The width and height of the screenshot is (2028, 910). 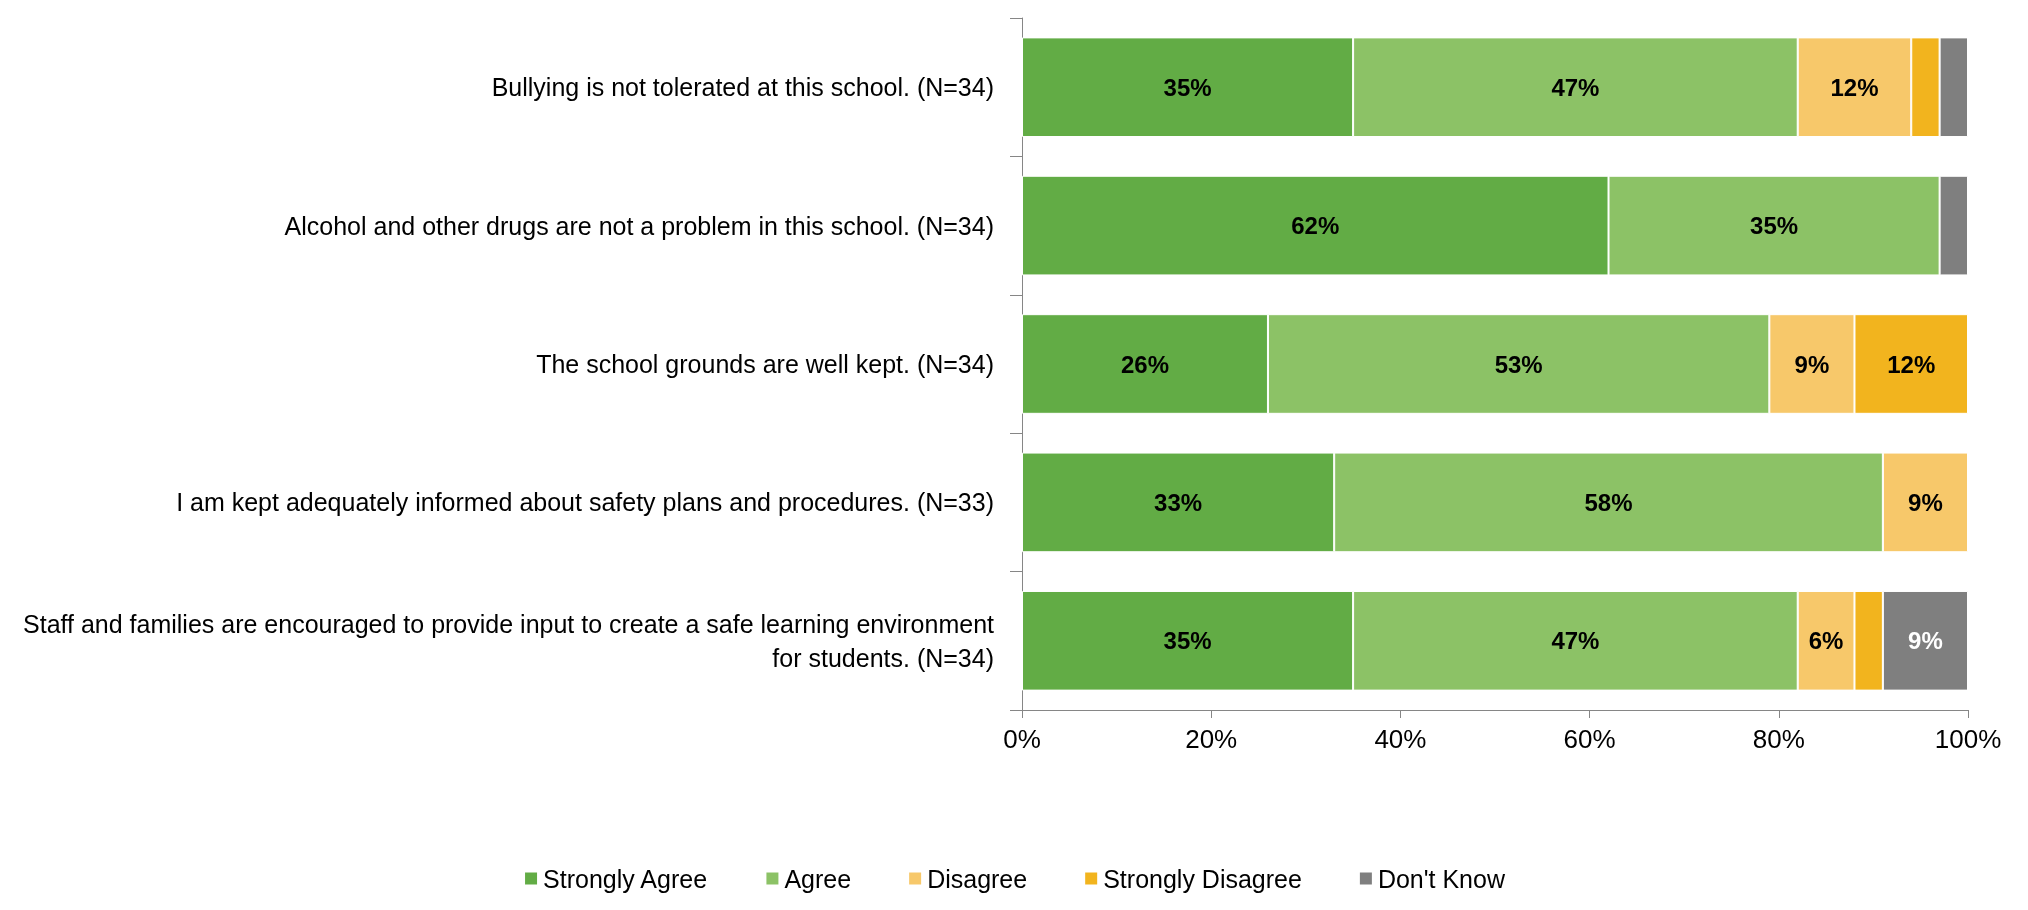 What do you see at coordinates (1778, 739) in the screenshot?
I see `x-tick-label: 80%` at bounding box center [1778, 739].